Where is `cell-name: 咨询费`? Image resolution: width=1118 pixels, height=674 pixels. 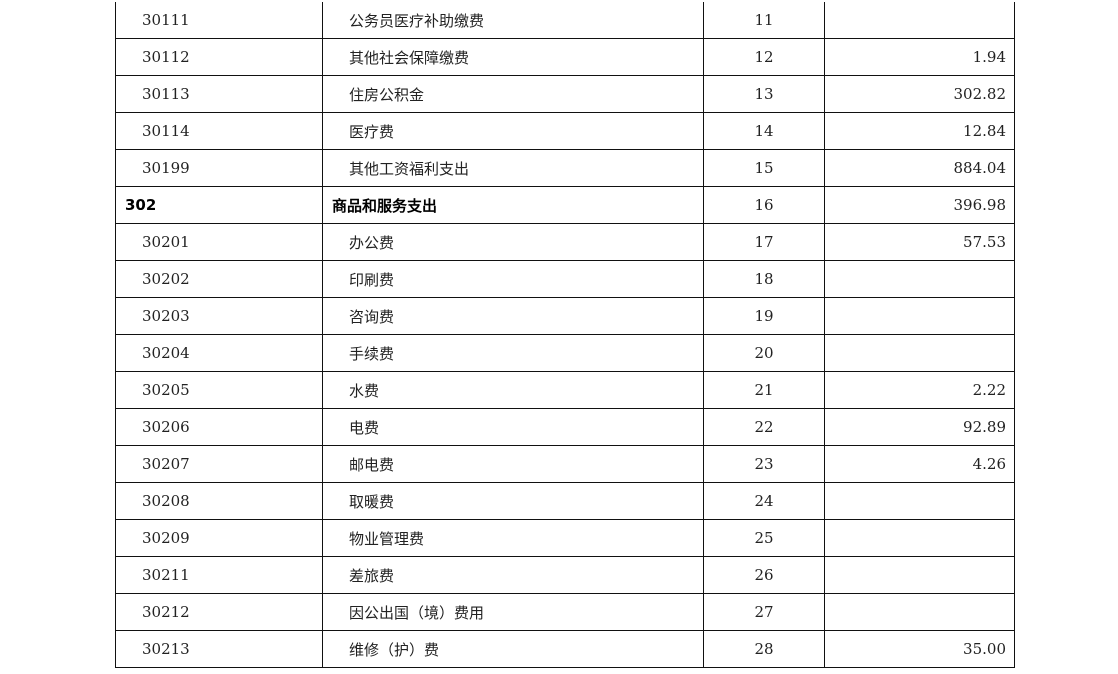 cell-name: 咨询费 is located at coordinates (513, 316).